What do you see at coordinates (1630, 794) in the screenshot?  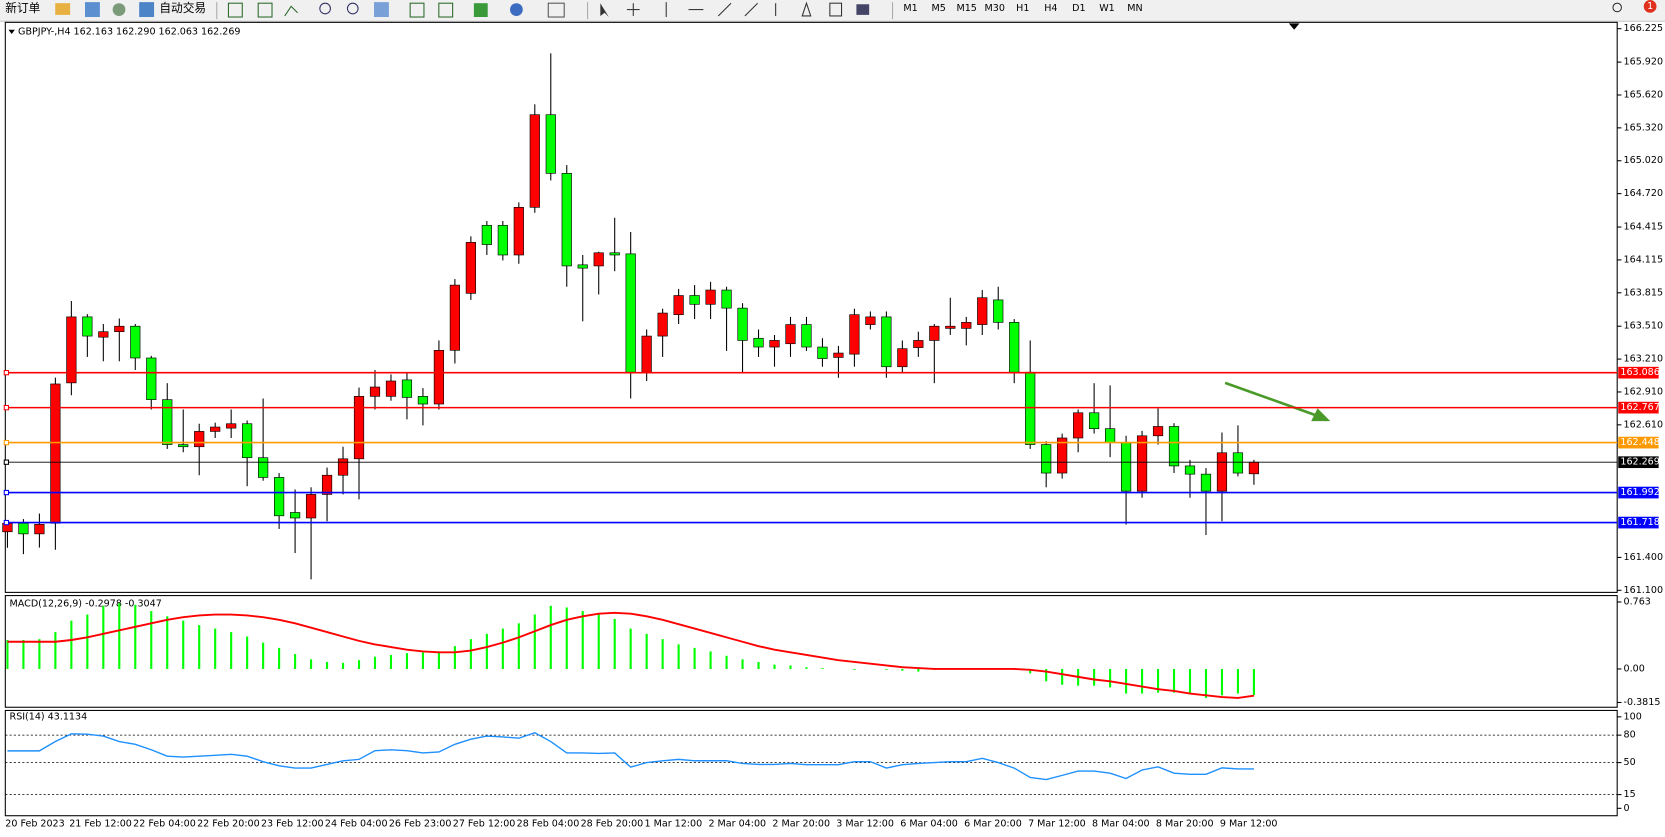 I see `y-tick-label: 15` at bounding box center [1630, 794].